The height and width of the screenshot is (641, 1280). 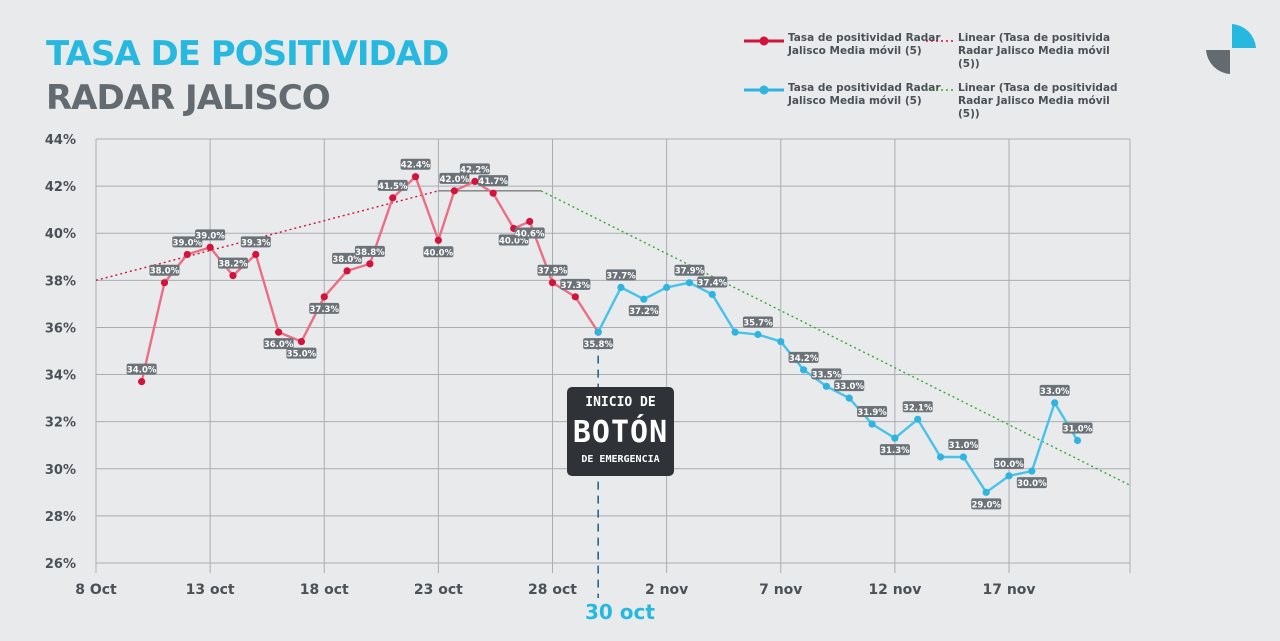 I want to click on logo-icon, so click(x=1231, y=49).